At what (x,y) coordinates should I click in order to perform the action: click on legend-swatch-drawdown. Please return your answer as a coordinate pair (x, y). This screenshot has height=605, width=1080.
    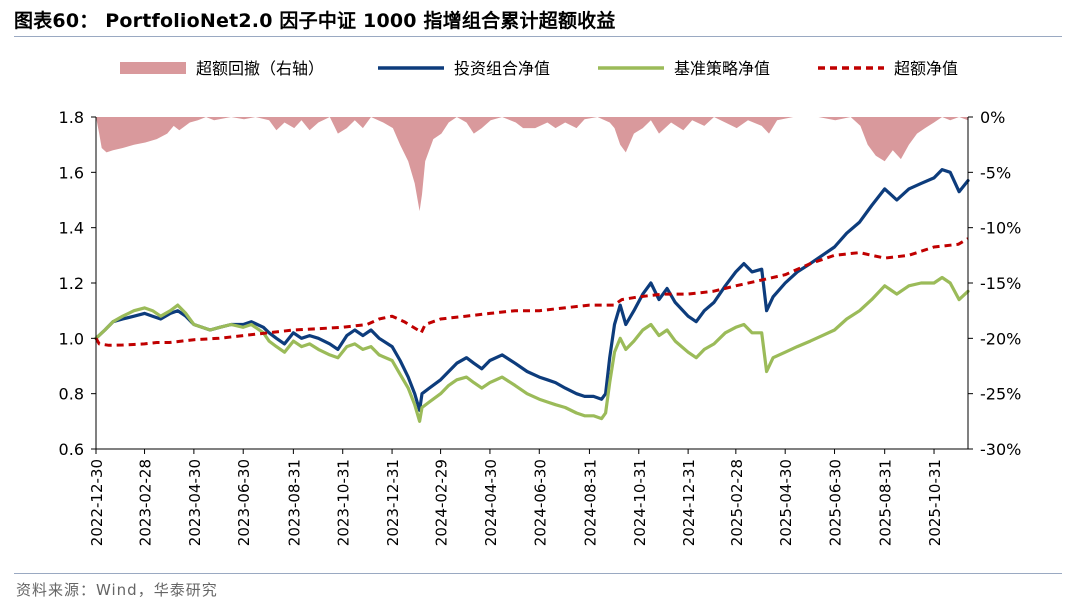
    Looking at the image, I should click on (153, 68).